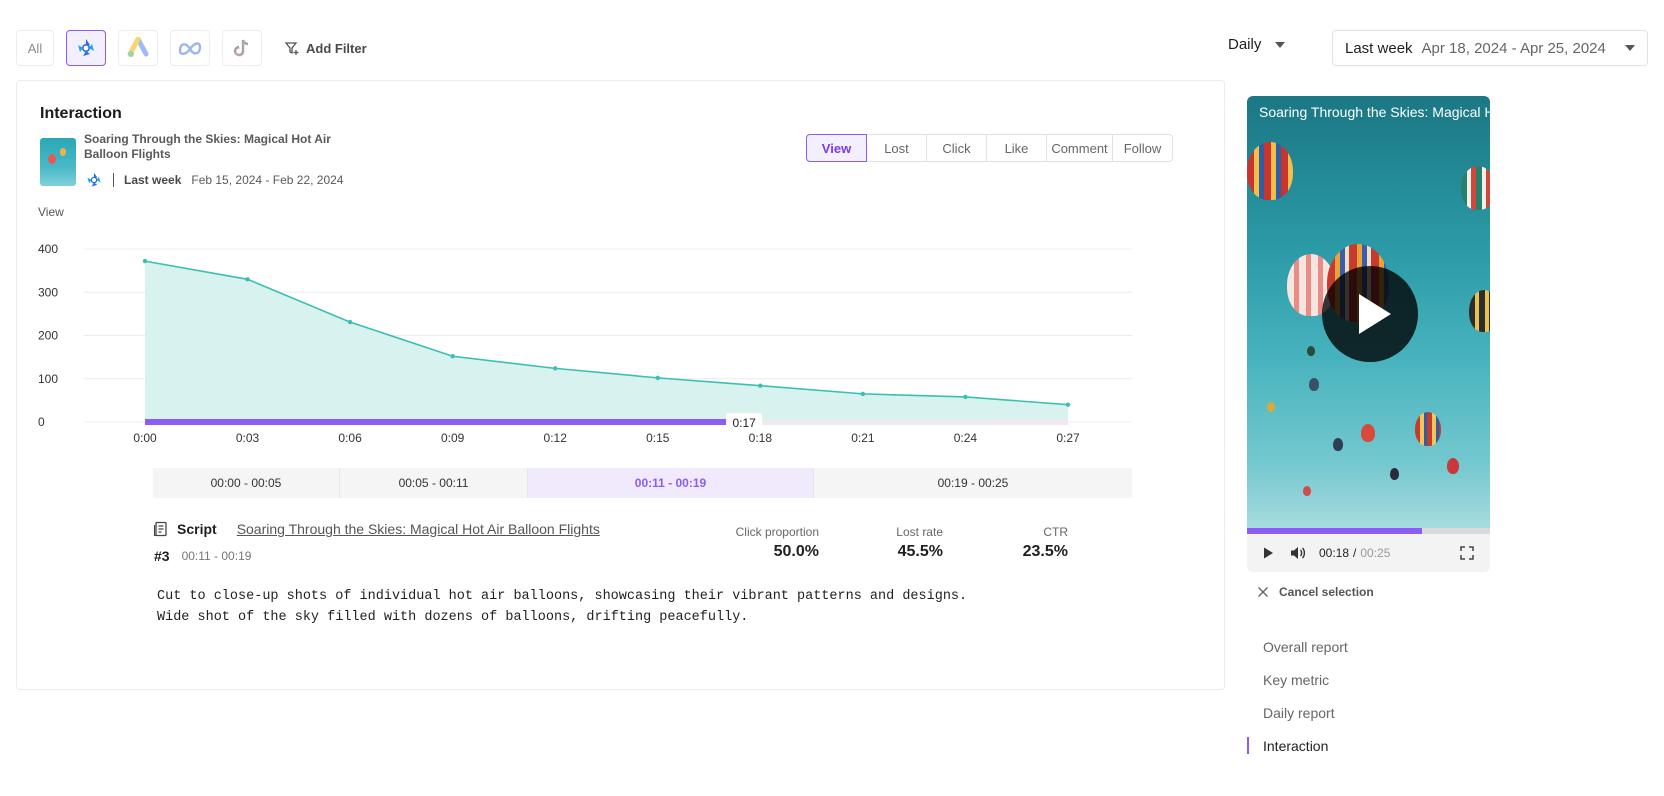  Describe the element at coordinates (94, 179) in the screenshot. I see `platform-a-icon` at that location.